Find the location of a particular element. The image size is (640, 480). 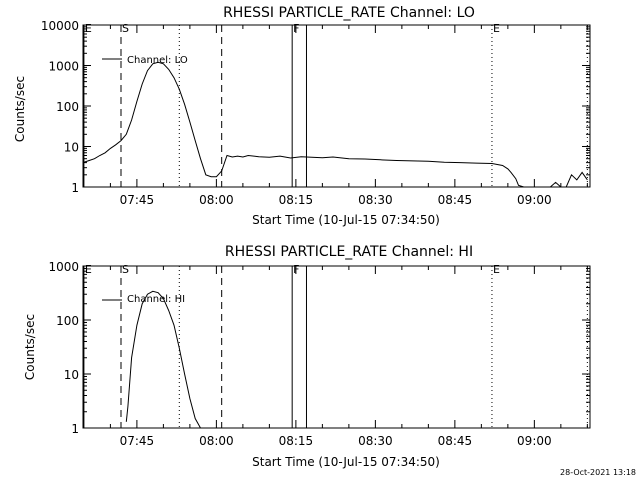

hi-x-tick-label: 08:45 is located at coordinates (455, 441).